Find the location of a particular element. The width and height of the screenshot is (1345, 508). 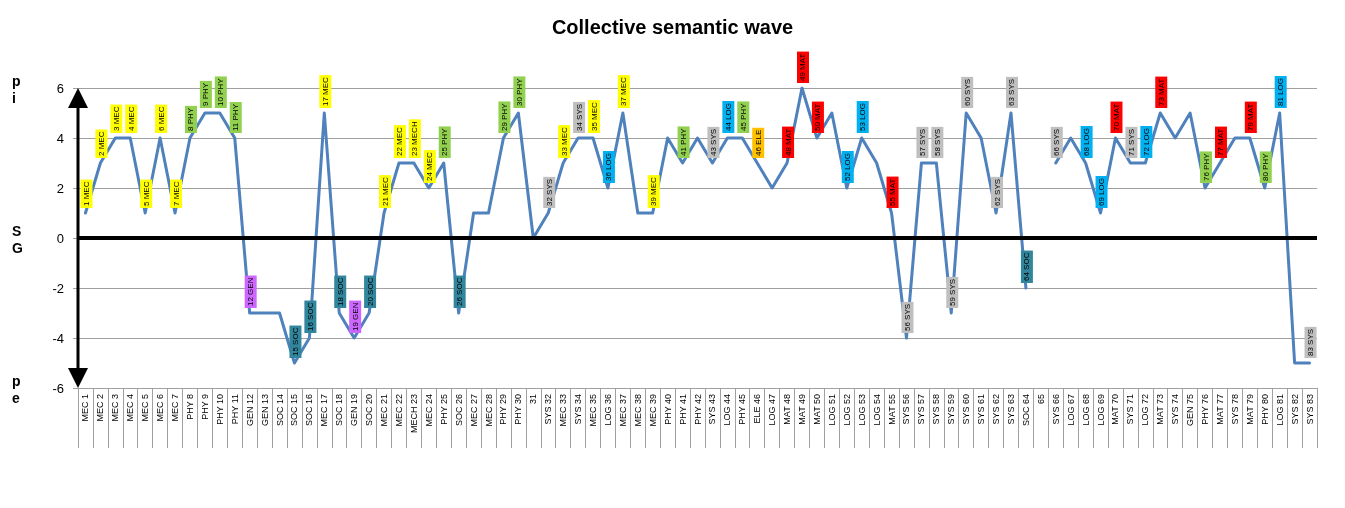

x-tick-label: SOC 26 is located at coordinates (458, 410).